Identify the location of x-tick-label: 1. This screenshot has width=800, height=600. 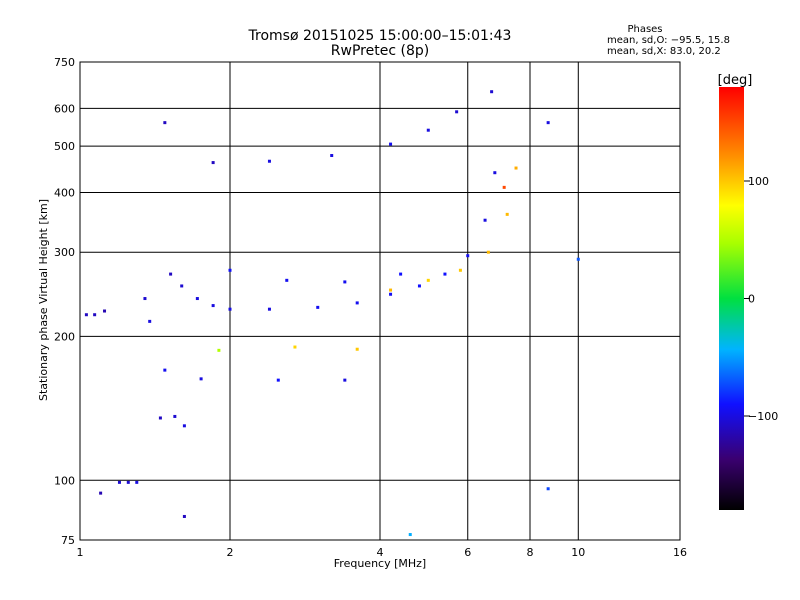
(80, 552).